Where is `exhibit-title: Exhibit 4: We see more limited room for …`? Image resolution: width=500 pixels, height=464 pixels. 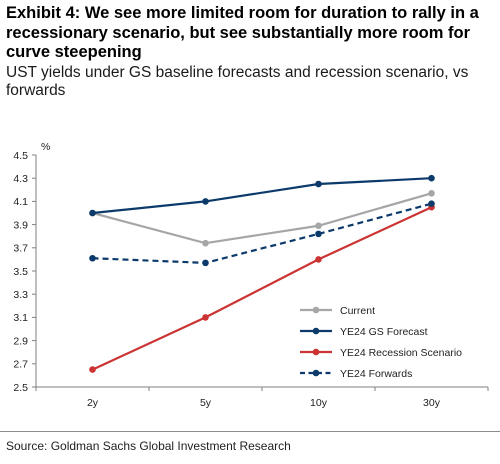
exhibit-title: Exhibit 4: We see more limited room for … is located at coordinates (242, 32).